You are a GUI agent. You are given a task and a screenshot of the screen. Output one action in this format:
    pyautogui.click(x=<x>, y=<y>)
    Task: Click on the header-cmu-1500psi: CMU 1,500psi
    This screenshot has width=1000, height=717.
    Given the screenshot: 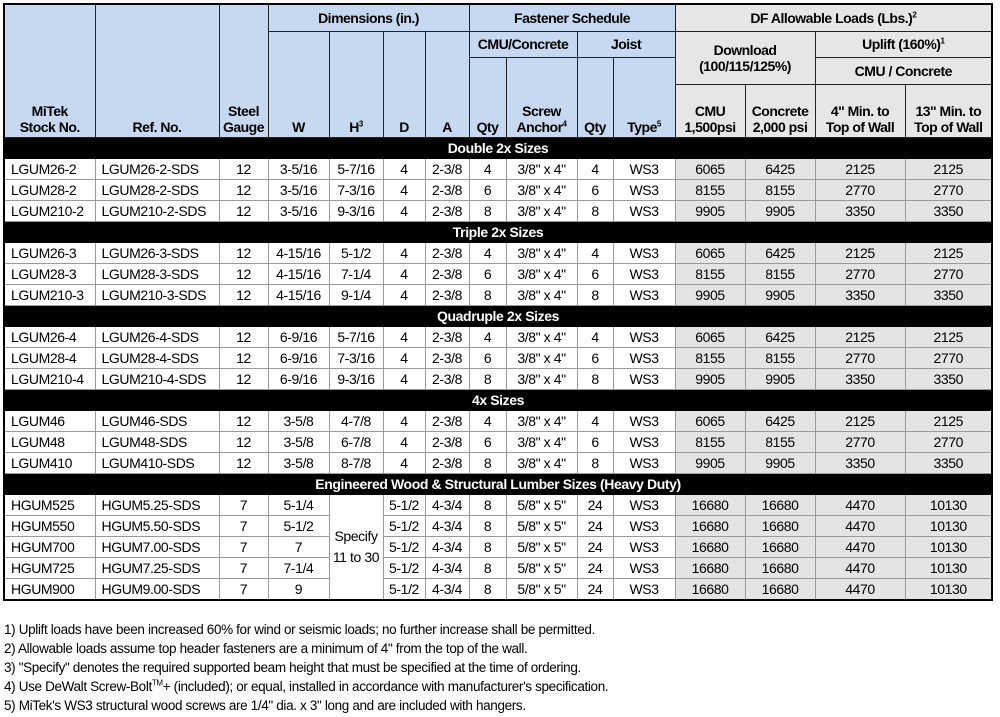 What is the action you would take?
    pyautogui.click(x=710, y=110)
    